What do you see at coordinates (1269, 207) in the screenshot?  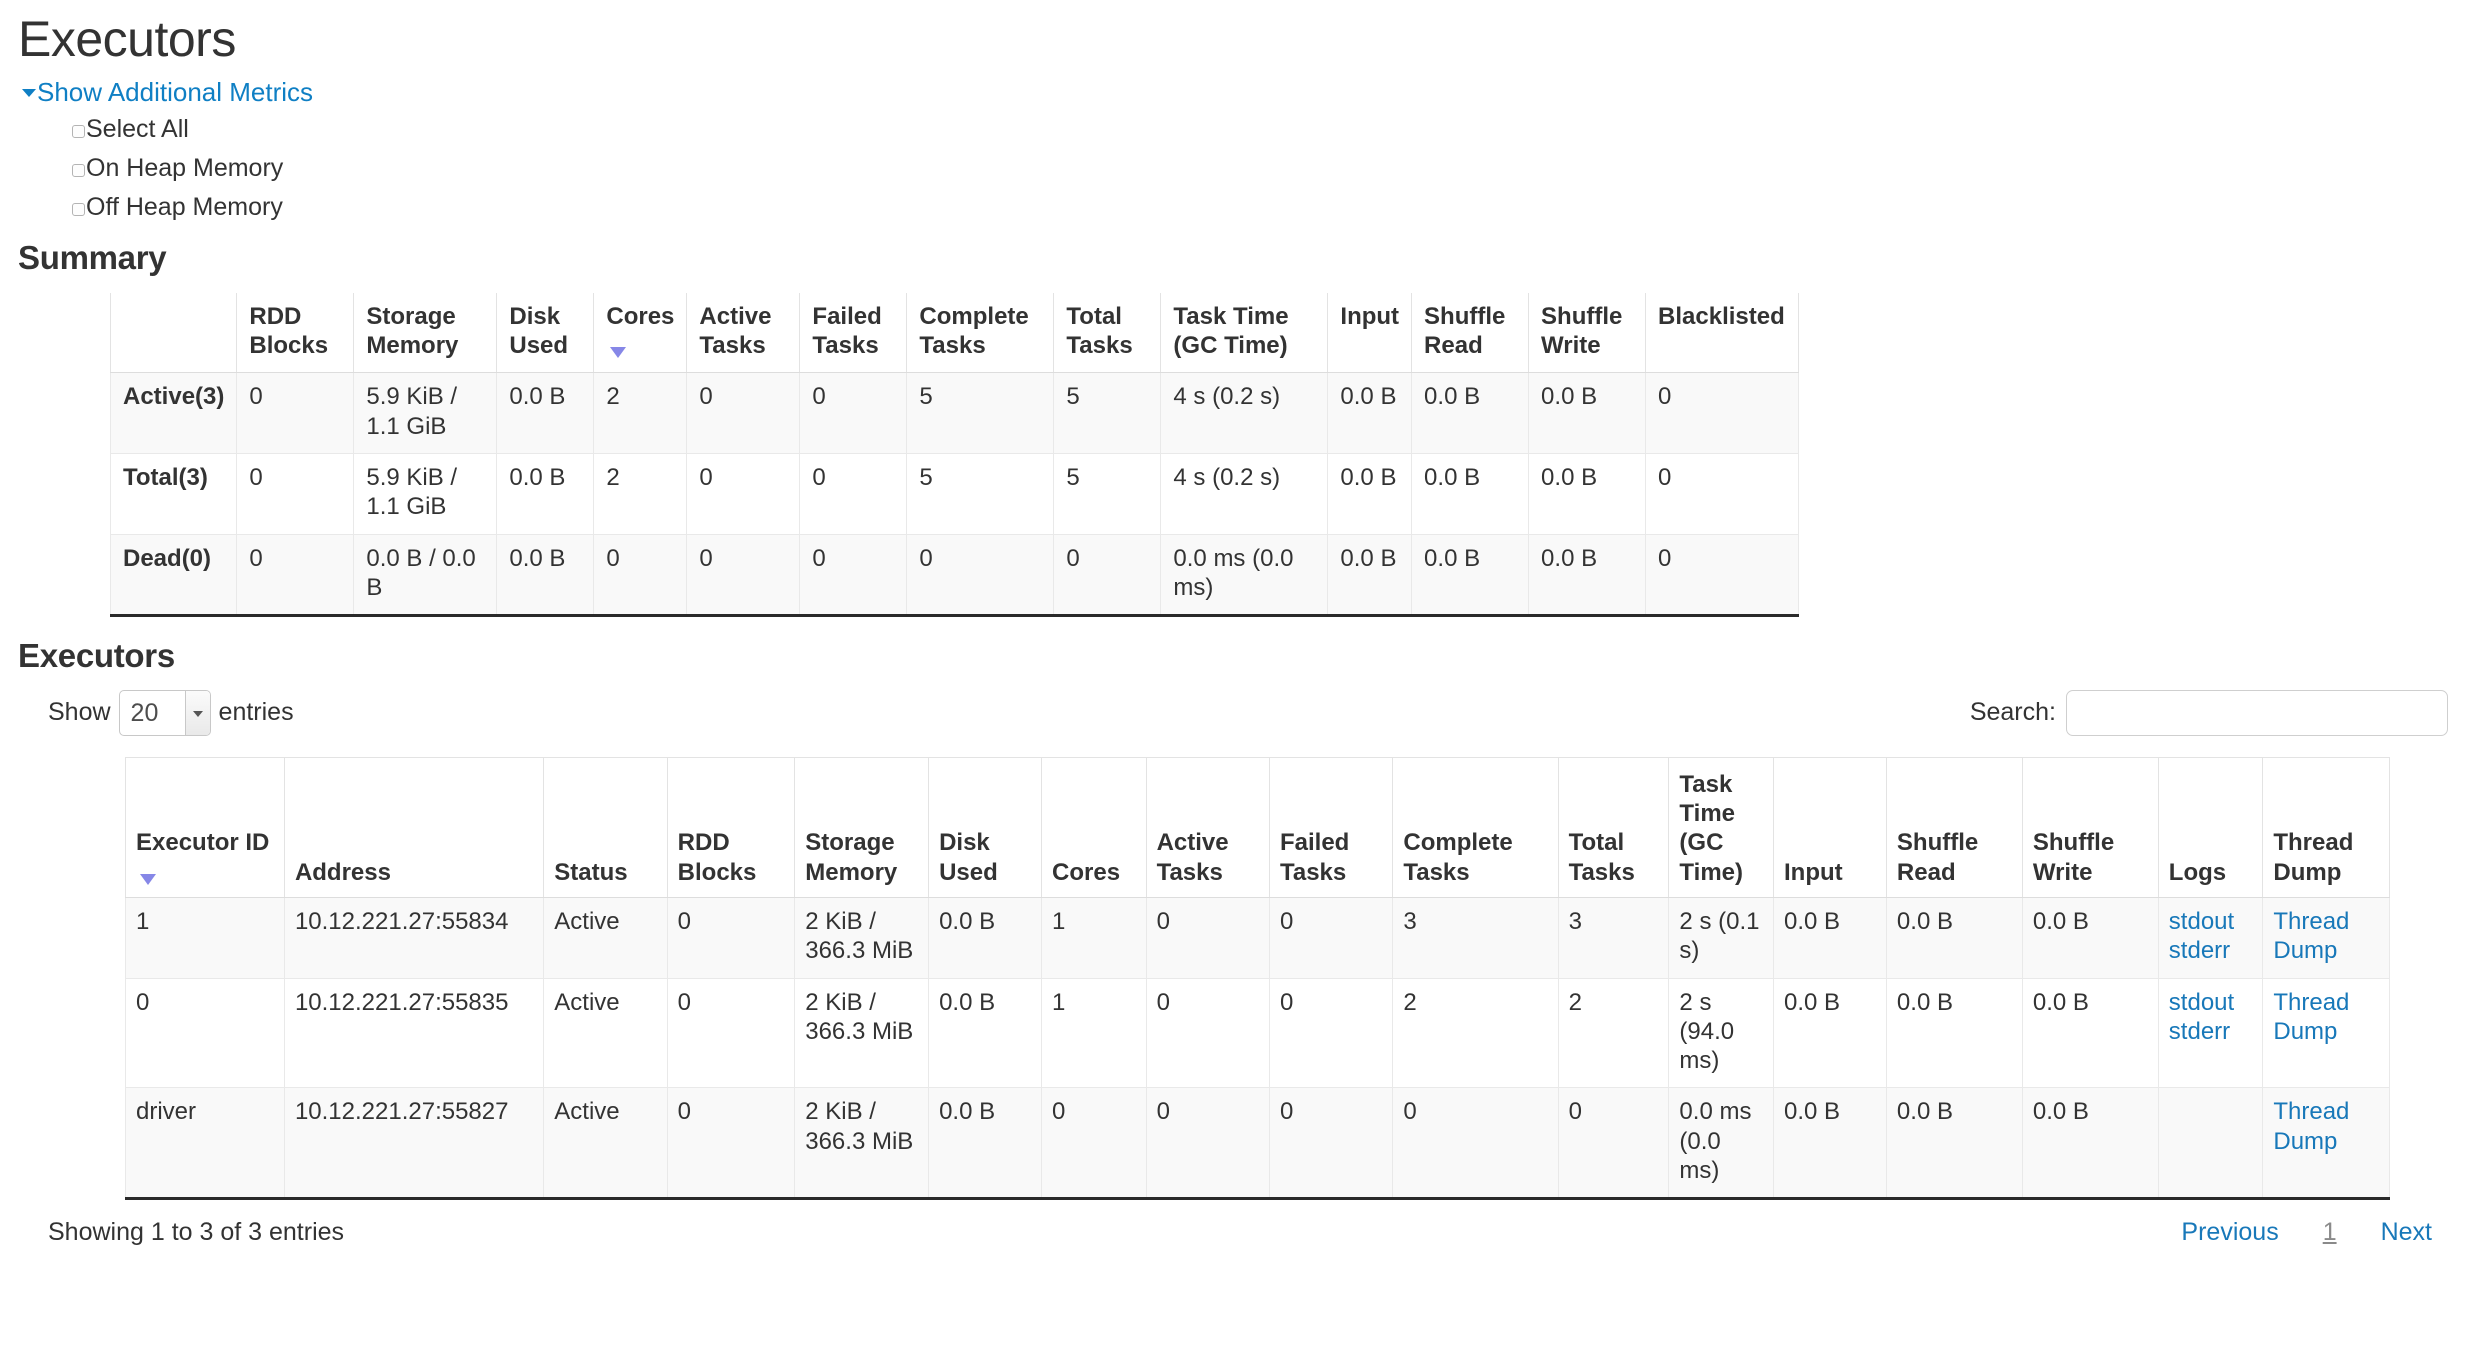 I see `metric-option-off-heap-memory: Off Heap Memory` at bounding box center [1269, 207].